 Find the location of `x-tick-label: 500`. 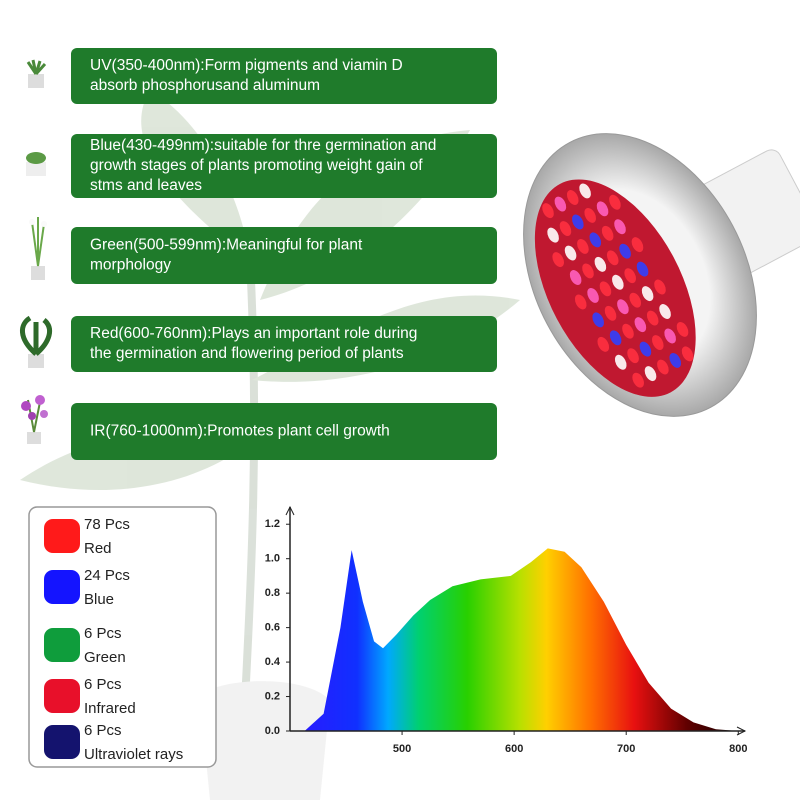

x-tick-label: 500 is located at coordinates (402, 749).